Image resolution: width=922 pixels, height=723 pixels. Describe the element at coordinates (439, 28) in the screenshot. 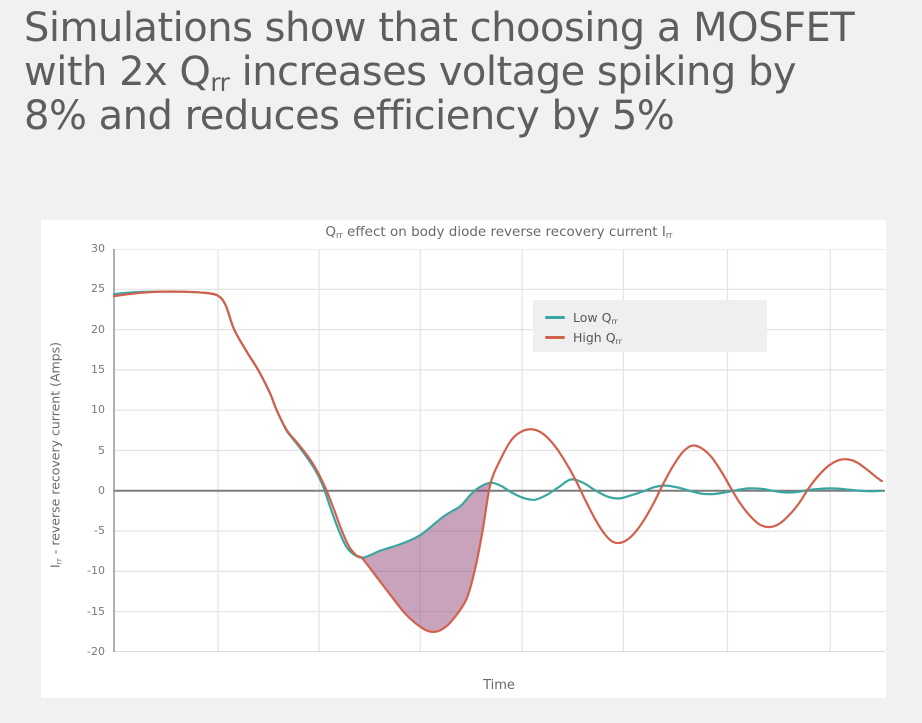

I see `text-segment: Simulations show that choosing a MOSFET` at that location.